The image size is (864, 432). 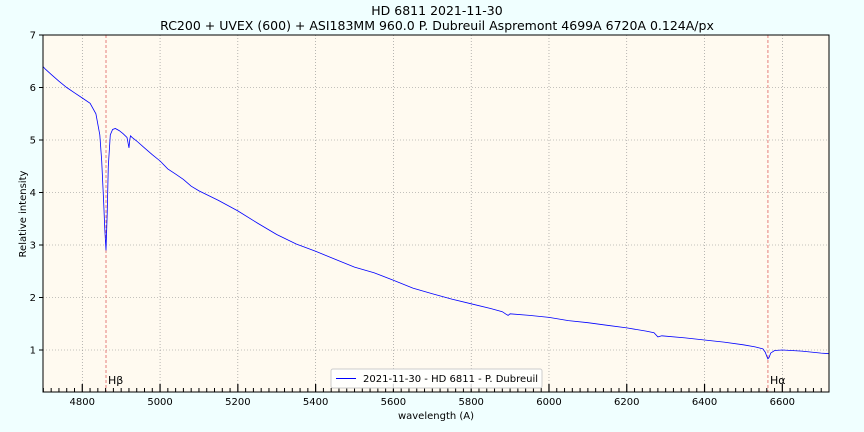 What do you see at coordinates (33, 246) in the screenshot?
I see `y-tick-label: 3` at bounding box center [33, 246].